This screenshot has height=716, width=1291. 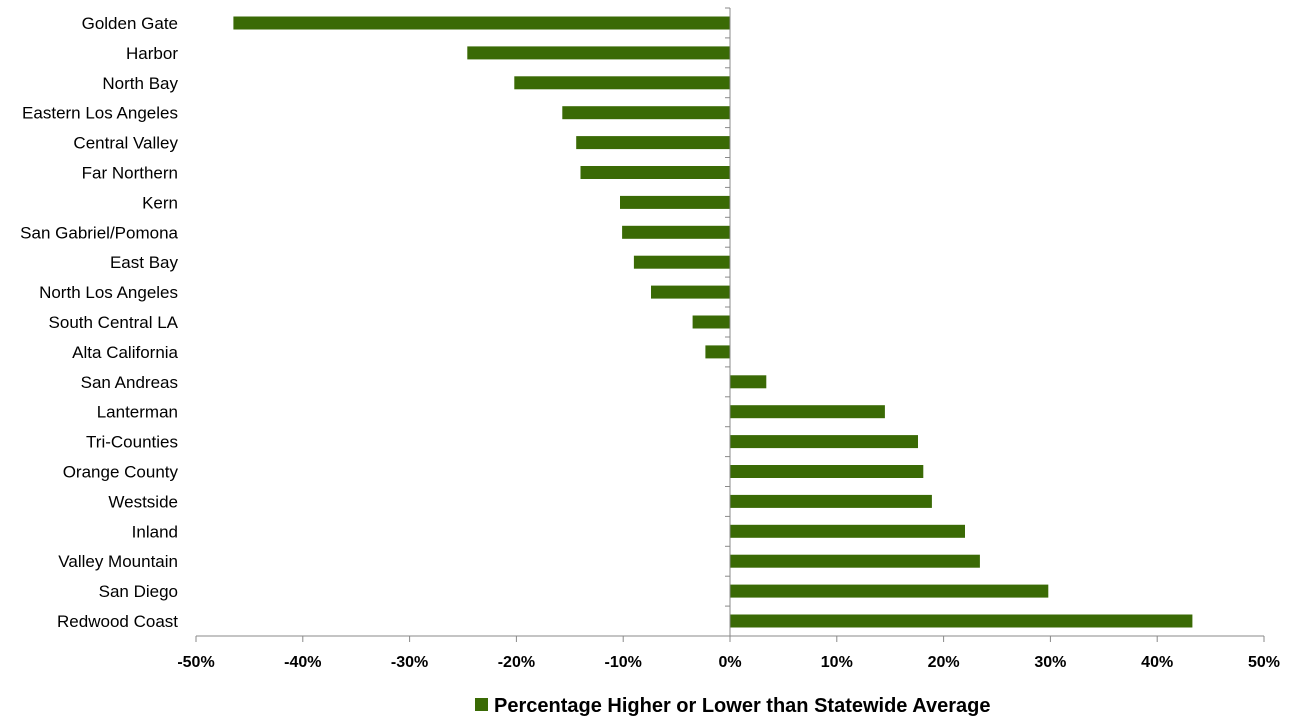 What do you see at coordinates (125, 352) in the screenshot?
I see `category-label: Alta California` at bounding box center [125, 352].